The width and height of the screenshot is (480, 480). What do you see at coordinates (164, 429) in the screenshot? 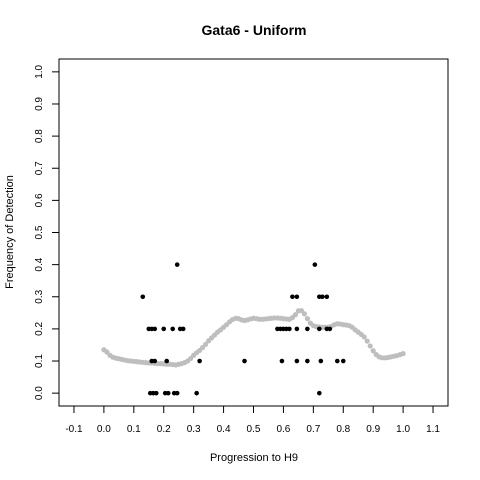
I see `x-tick-label: 0.2` at bounding box center [164, 429].